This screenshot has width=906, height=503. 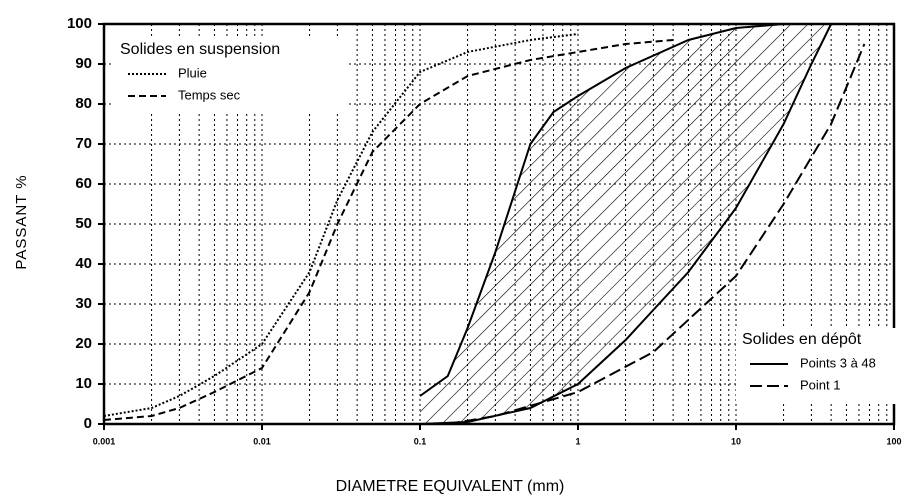 What do you see at coordinates (83, 263) in the screenshot?
I see `y-tick-label: 40` at bounding box center [83, 263].